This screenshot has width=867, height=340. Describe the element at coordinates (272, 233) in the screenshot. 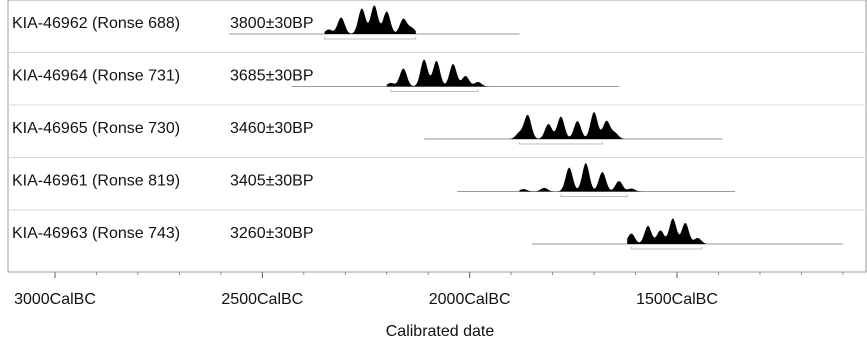

I see `sample-bp-age: 3260±30BP` at that location.